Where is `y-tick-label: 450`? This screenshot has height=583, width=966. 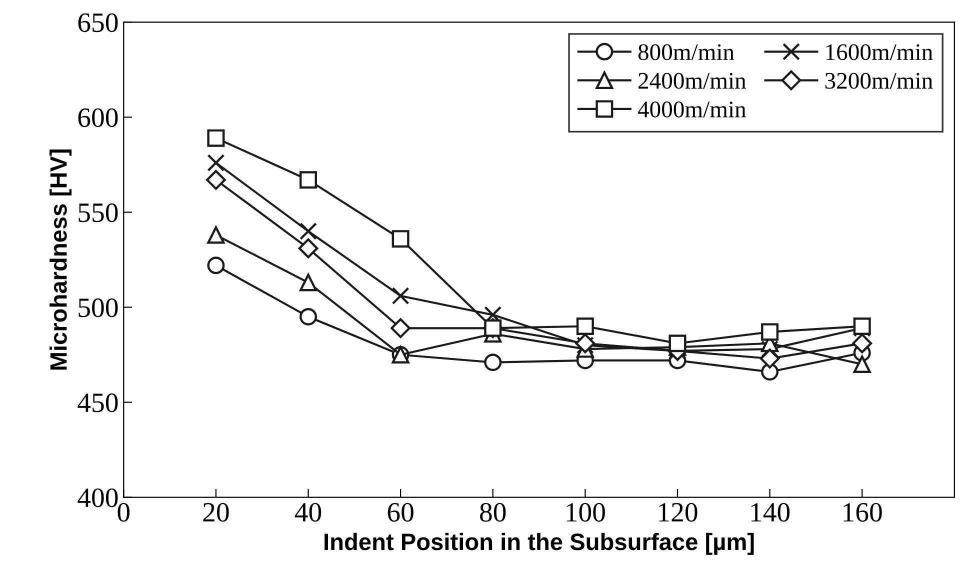 y-tick-label: 450 is located at coordinates (98, 402).